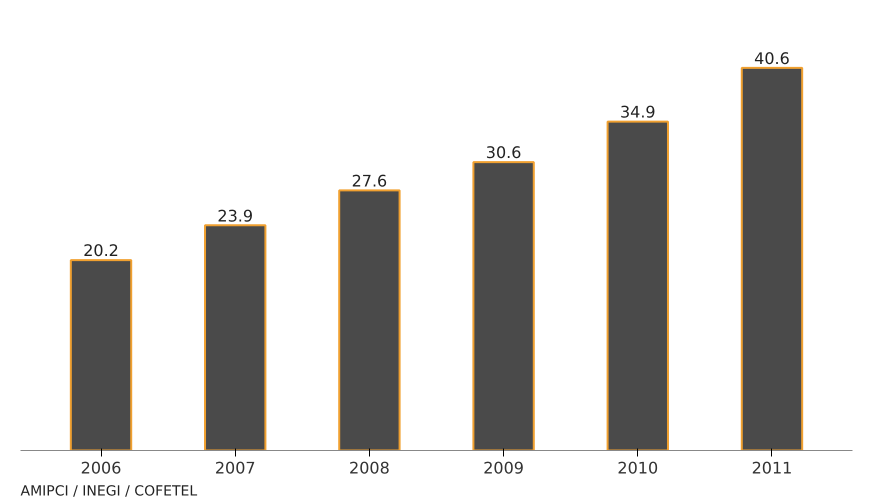 This screenshot has width=872, height=504. Describe the element at coordinates (638, 112) in the screenshot. I see `data-label: 34.9` at that location.